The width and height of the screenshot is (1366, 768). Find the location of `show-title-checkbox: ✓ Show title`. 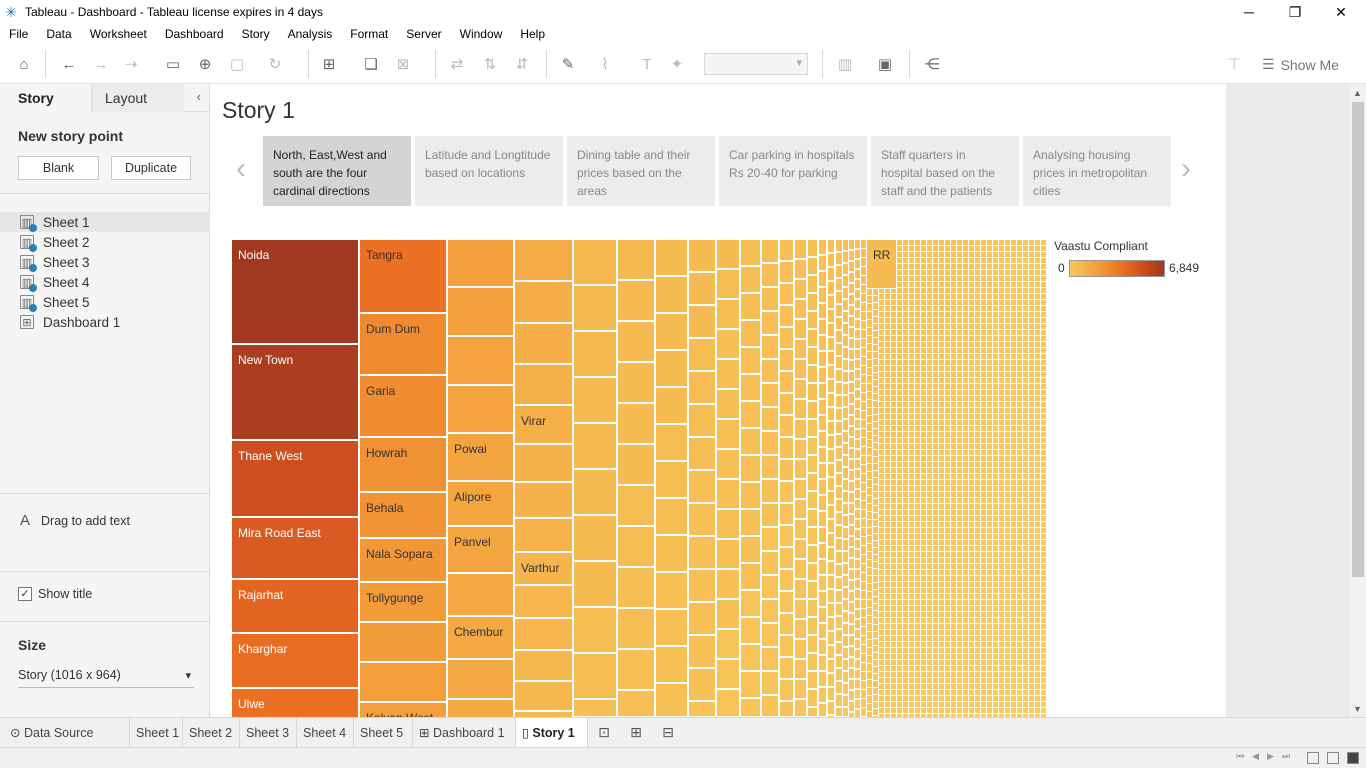

show-title-checkbox: ✓ Show title is located at coordinates (55, 594).